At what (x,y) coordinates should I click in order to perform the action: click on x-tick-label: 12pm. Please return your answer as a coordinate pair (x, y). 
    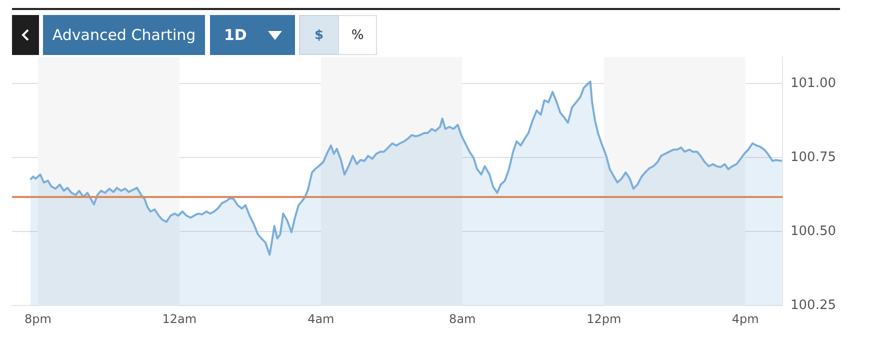
    Looking at the image, I should click on (604, 319).